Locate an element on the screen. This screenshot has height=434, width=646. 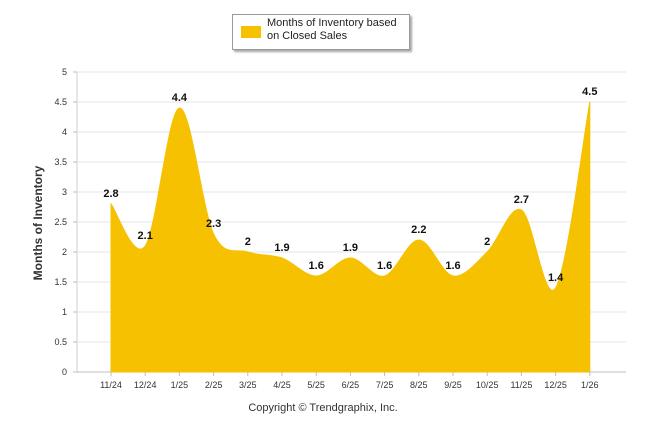
x-tick-label: 2/25 is located at coordinates (214, 385).